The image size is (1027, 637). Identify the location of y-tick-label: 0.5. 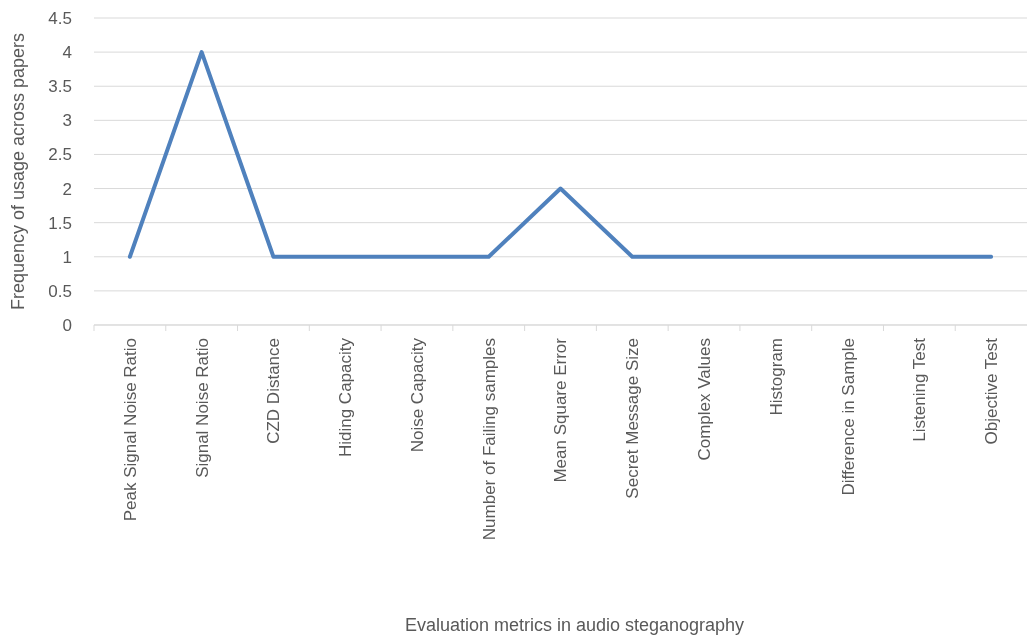
(60, 291).